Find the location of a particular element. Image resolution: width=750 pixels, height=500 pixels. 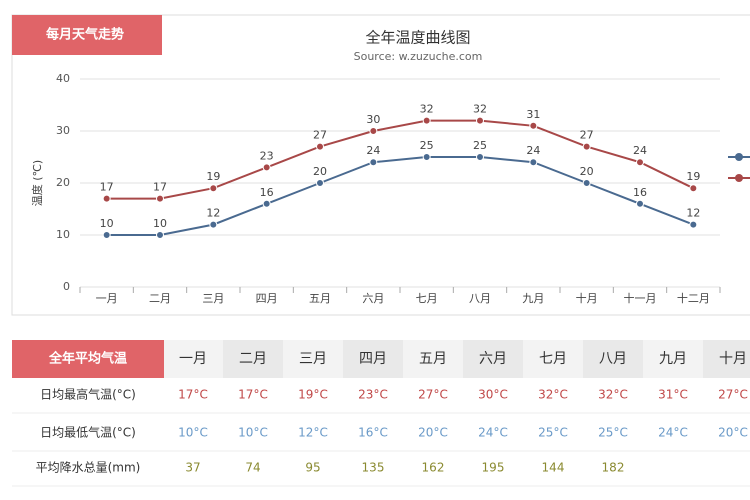

month-header: 七月 is located at coordinates (553, 359).